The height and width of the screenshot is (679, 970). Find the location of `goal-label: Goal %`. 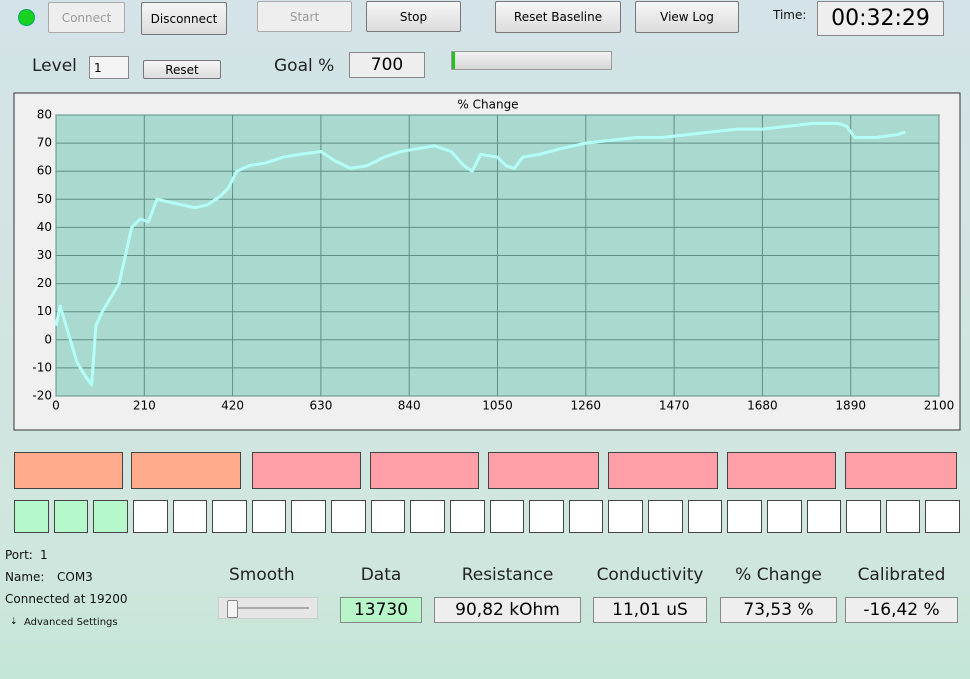

goal-label: Goal % is located at coordinates (304, 66).